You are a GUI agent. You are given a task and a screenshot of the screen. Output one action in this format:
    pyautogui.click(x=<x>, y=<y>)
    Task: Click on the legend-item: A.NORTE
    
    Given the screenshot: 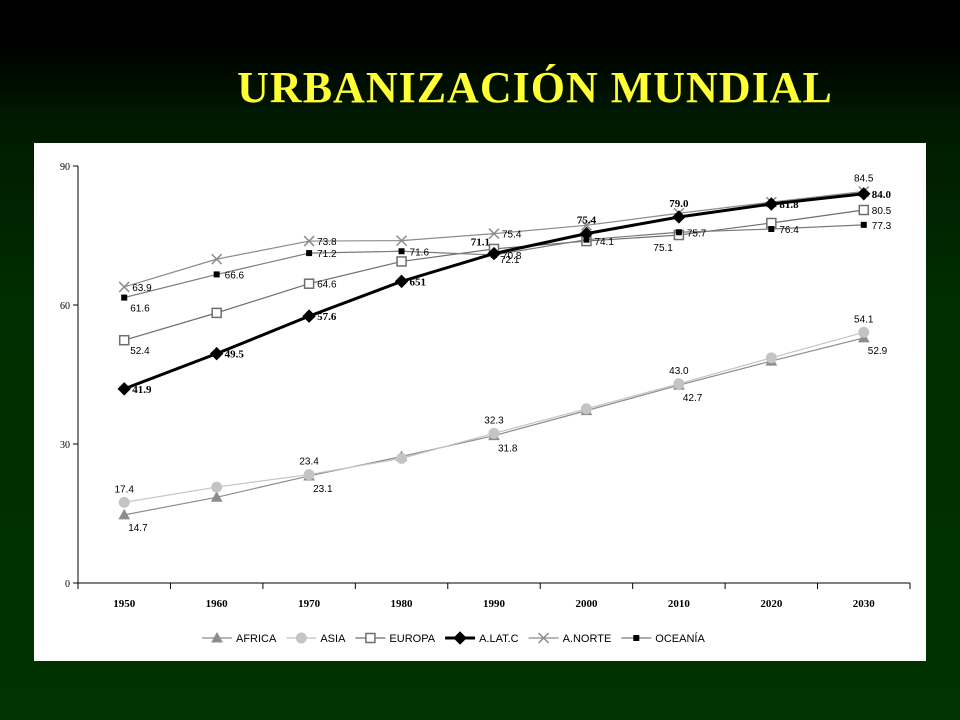 What is the action you would take?
    pyautogui.click(x=569, y=638)
    